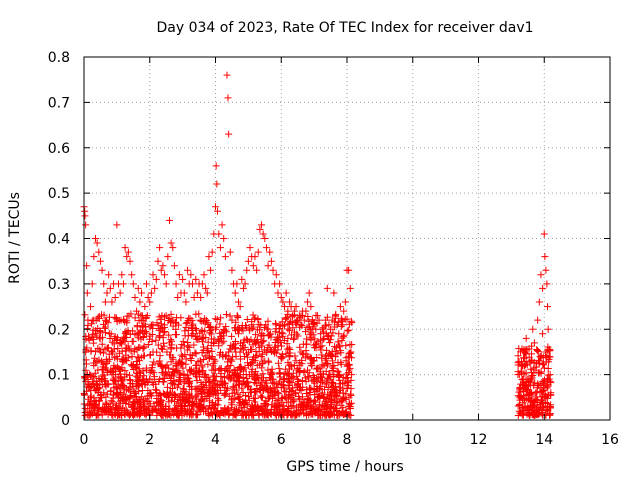 Image resolution: width=640 pixels, height=480 pixels. I want to click on y-tick-label: 0, so click(65, 421).